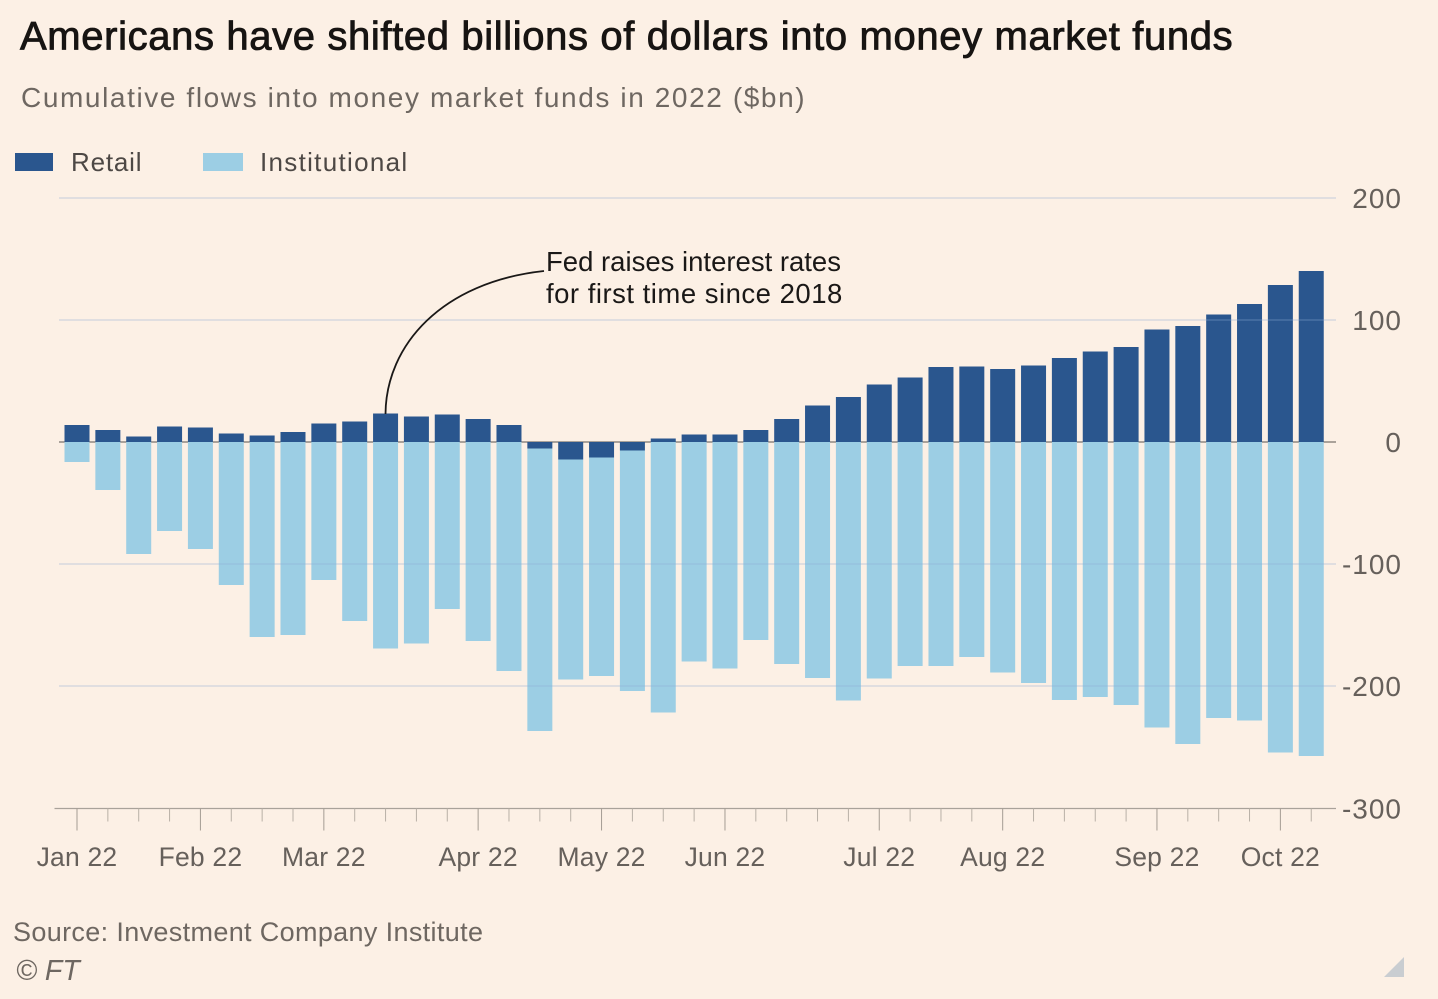  I want to click on svg-text: Oct 22, so click(1280, 857).